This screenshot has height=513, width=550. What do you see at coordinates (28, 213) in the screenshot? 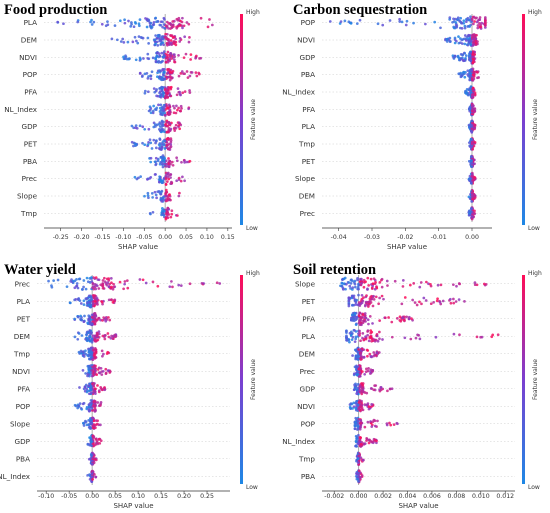
I see `feature-label: Tmp` at bounding box center [28, 213].